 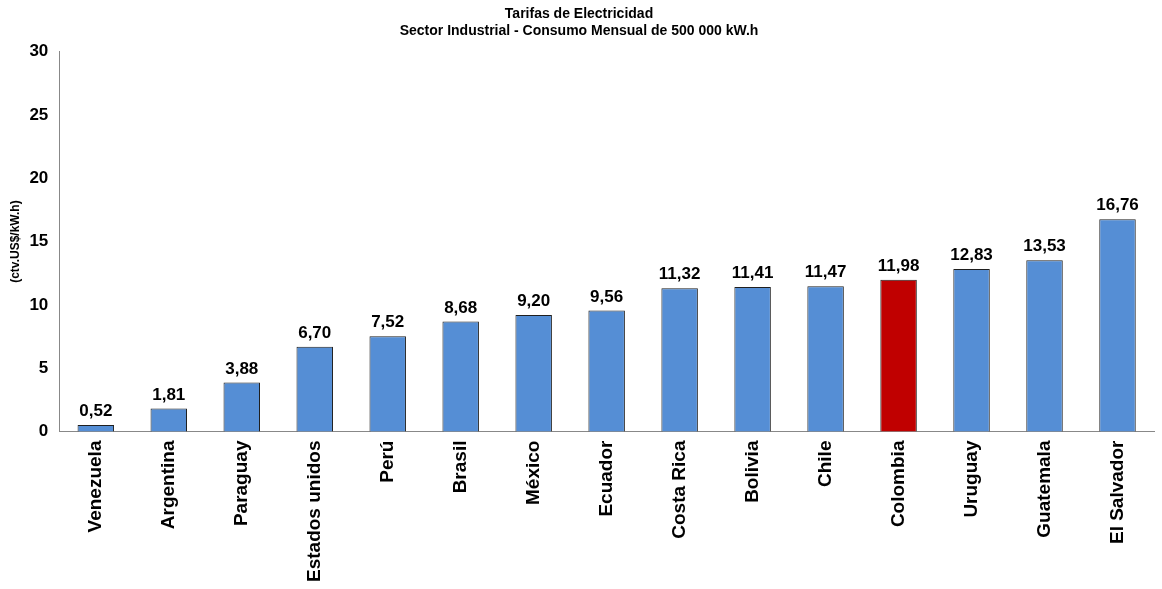 What do you see at coordinates (388, 322) in the screenshot?
I see `data-label: 7,52` at bounding box center [388, 322].